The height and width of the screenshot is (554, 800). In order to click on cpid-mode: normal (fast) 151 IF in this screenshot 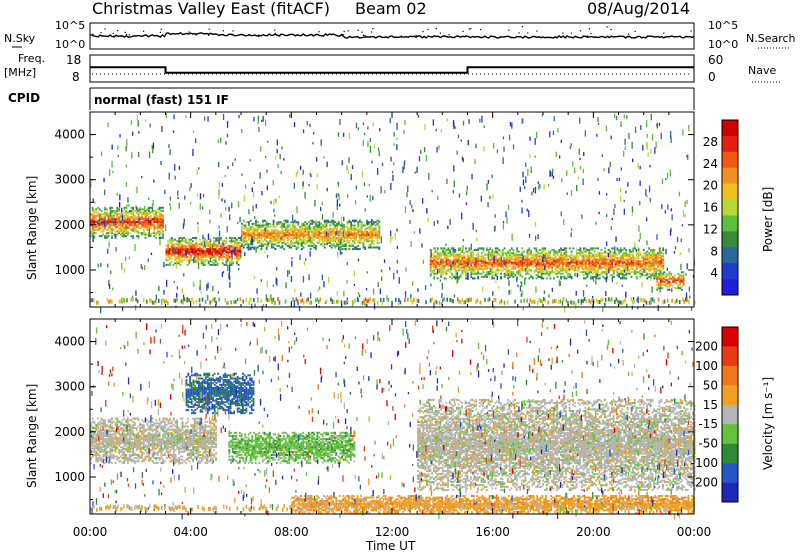, I will do `click(161, 100)`.